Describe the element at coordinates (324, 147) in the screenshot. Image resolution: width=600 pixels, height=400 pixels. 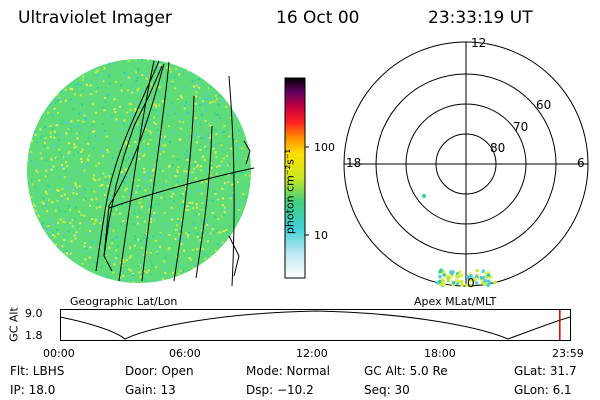
I see `colorbar-tick-100: 100` at that location.